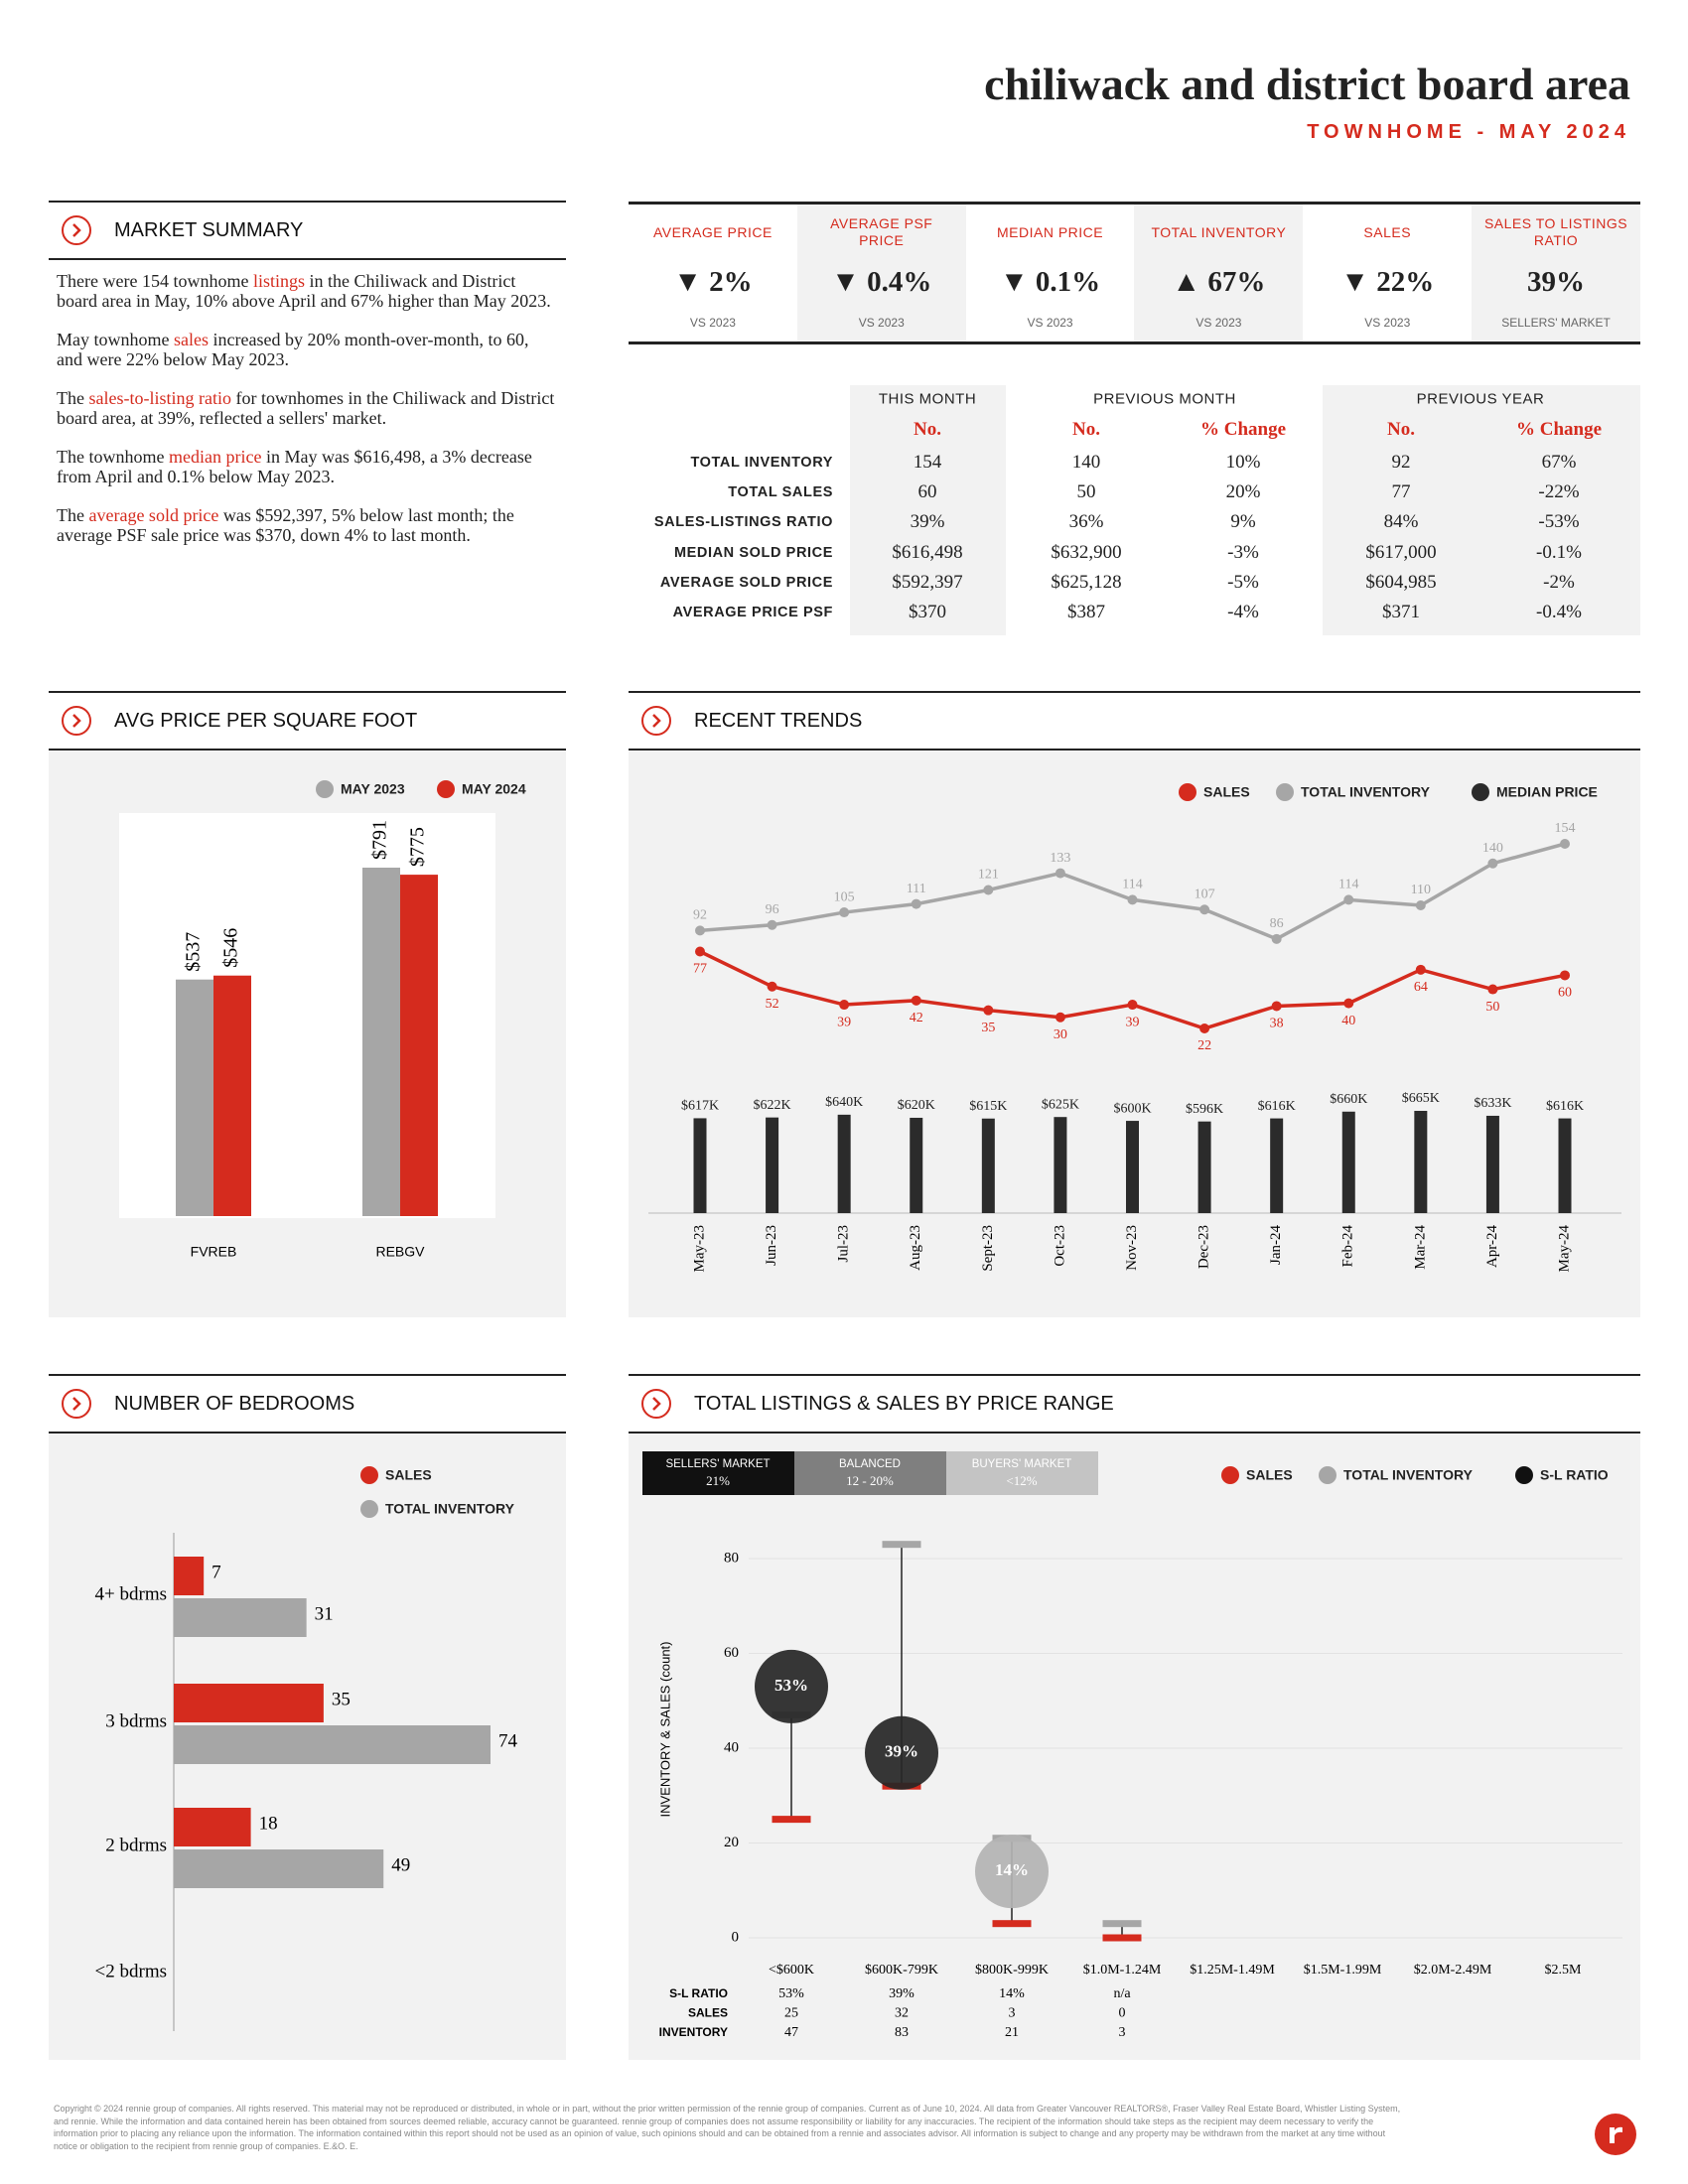  I want to click on bubble-label: 39%, so click(901, 1751).